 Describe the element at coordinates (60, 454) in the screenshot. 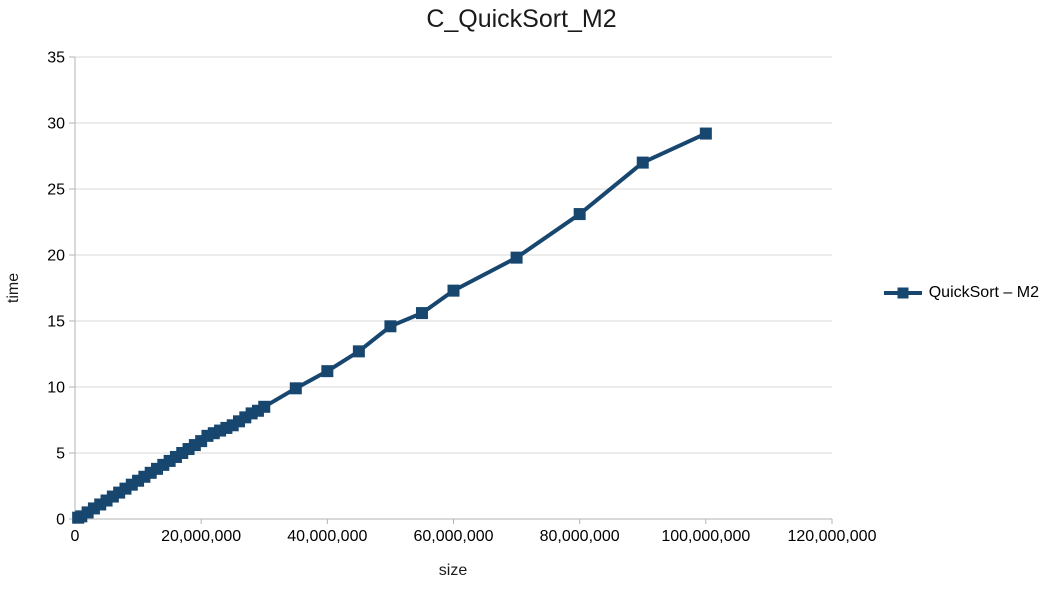

I see `y-tick-label: 5` at that location.